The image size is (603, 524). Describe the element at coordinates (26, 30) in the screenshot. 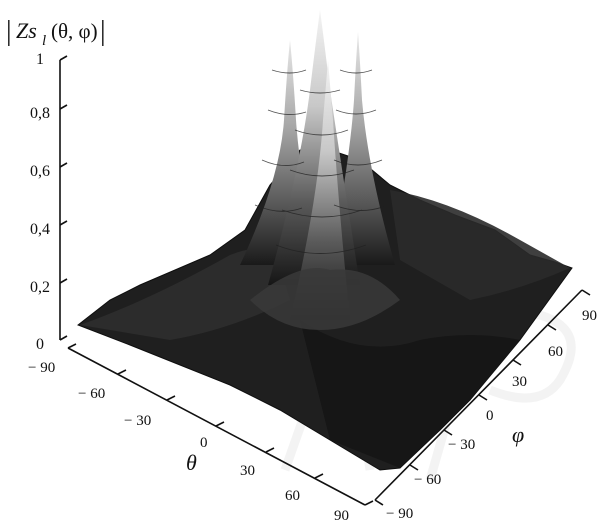

I see `z-title-name: Zs` at that location.